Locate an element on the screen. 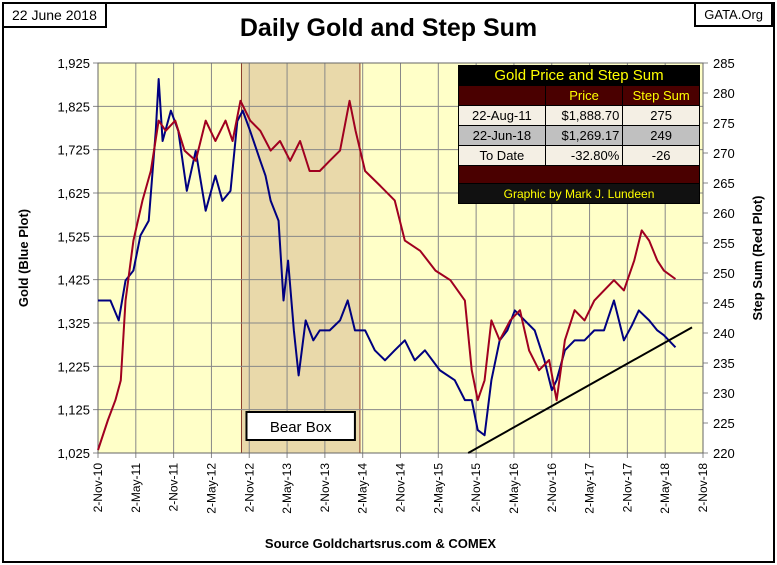  y-tick-label: 1,425 is located at coordinates (73, 280).